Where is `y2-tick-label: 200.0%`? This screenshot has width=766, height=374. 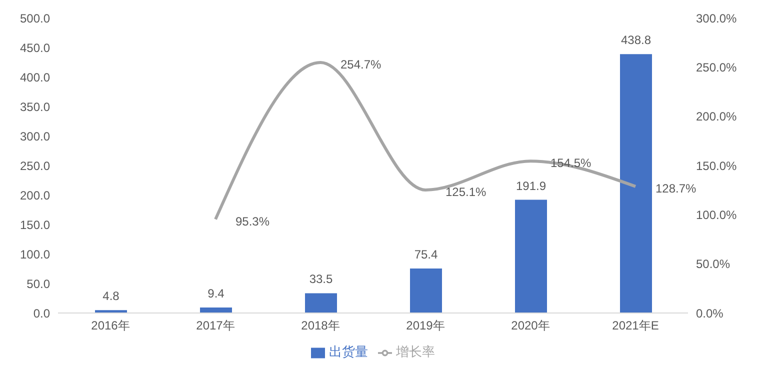
y2-tick-label: 200.0% is located at coordinates (717, 117).